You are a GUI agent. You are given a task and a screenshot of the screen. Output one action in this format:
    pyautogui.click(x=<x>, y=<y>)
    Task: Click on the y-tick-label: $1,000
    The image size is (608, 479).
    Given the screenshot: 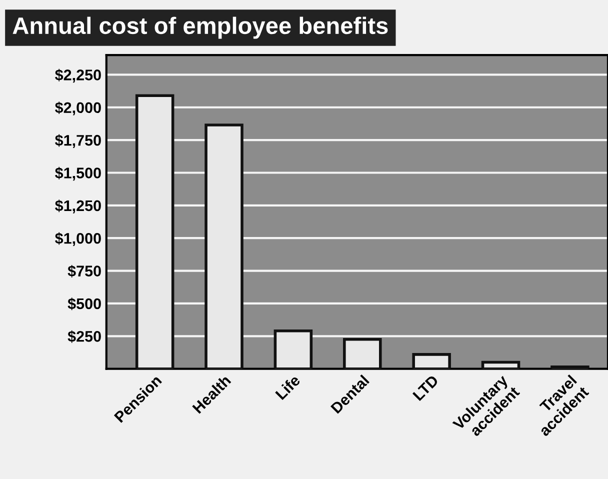 What is the action you would take?
    pyautogui.click(x=78, y=239)
    